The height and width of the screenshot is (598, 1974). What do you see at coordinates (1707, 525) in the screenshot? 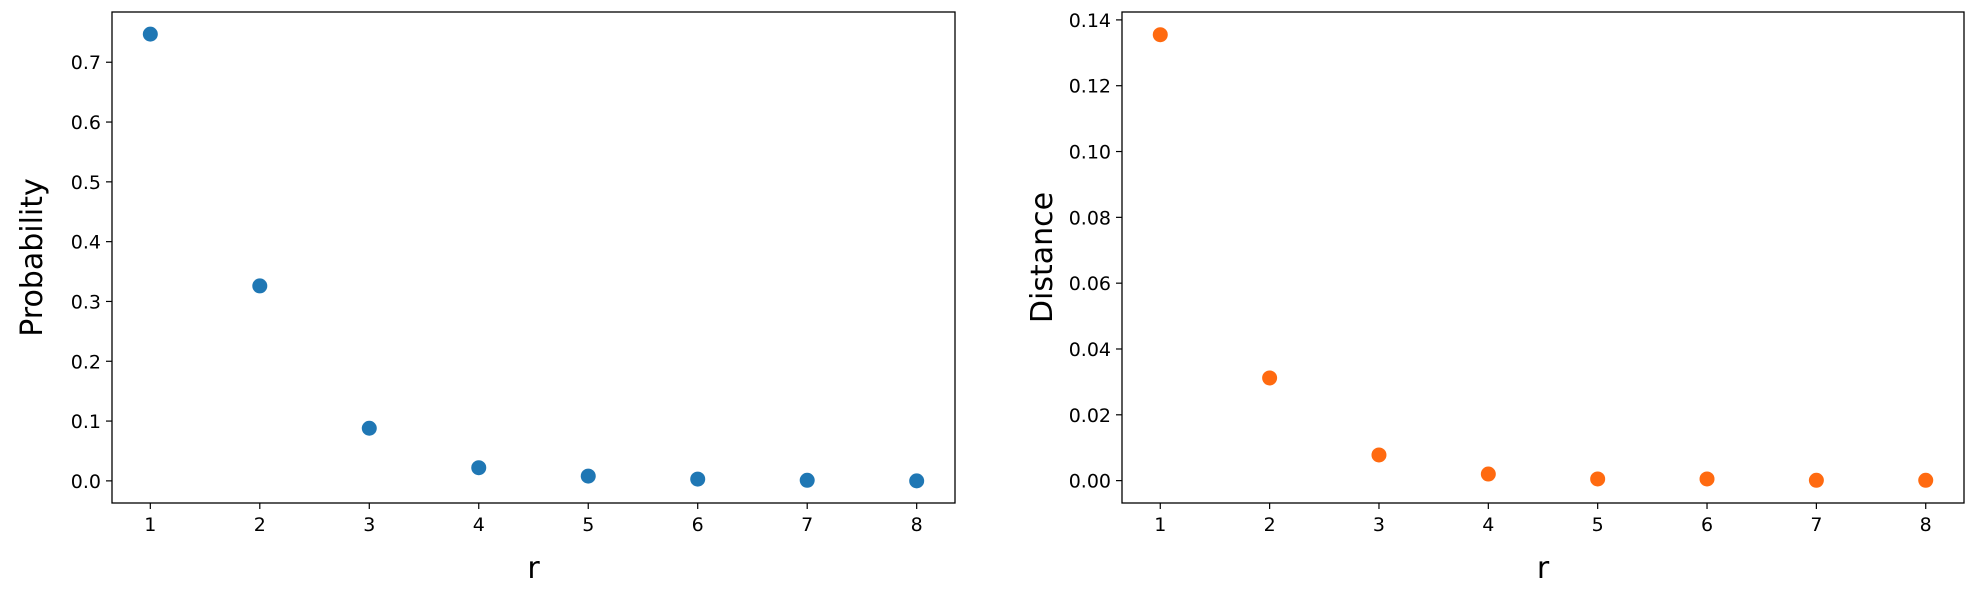
I see `distance-x-tick-label: 6` at bounding box center [1707, 525].